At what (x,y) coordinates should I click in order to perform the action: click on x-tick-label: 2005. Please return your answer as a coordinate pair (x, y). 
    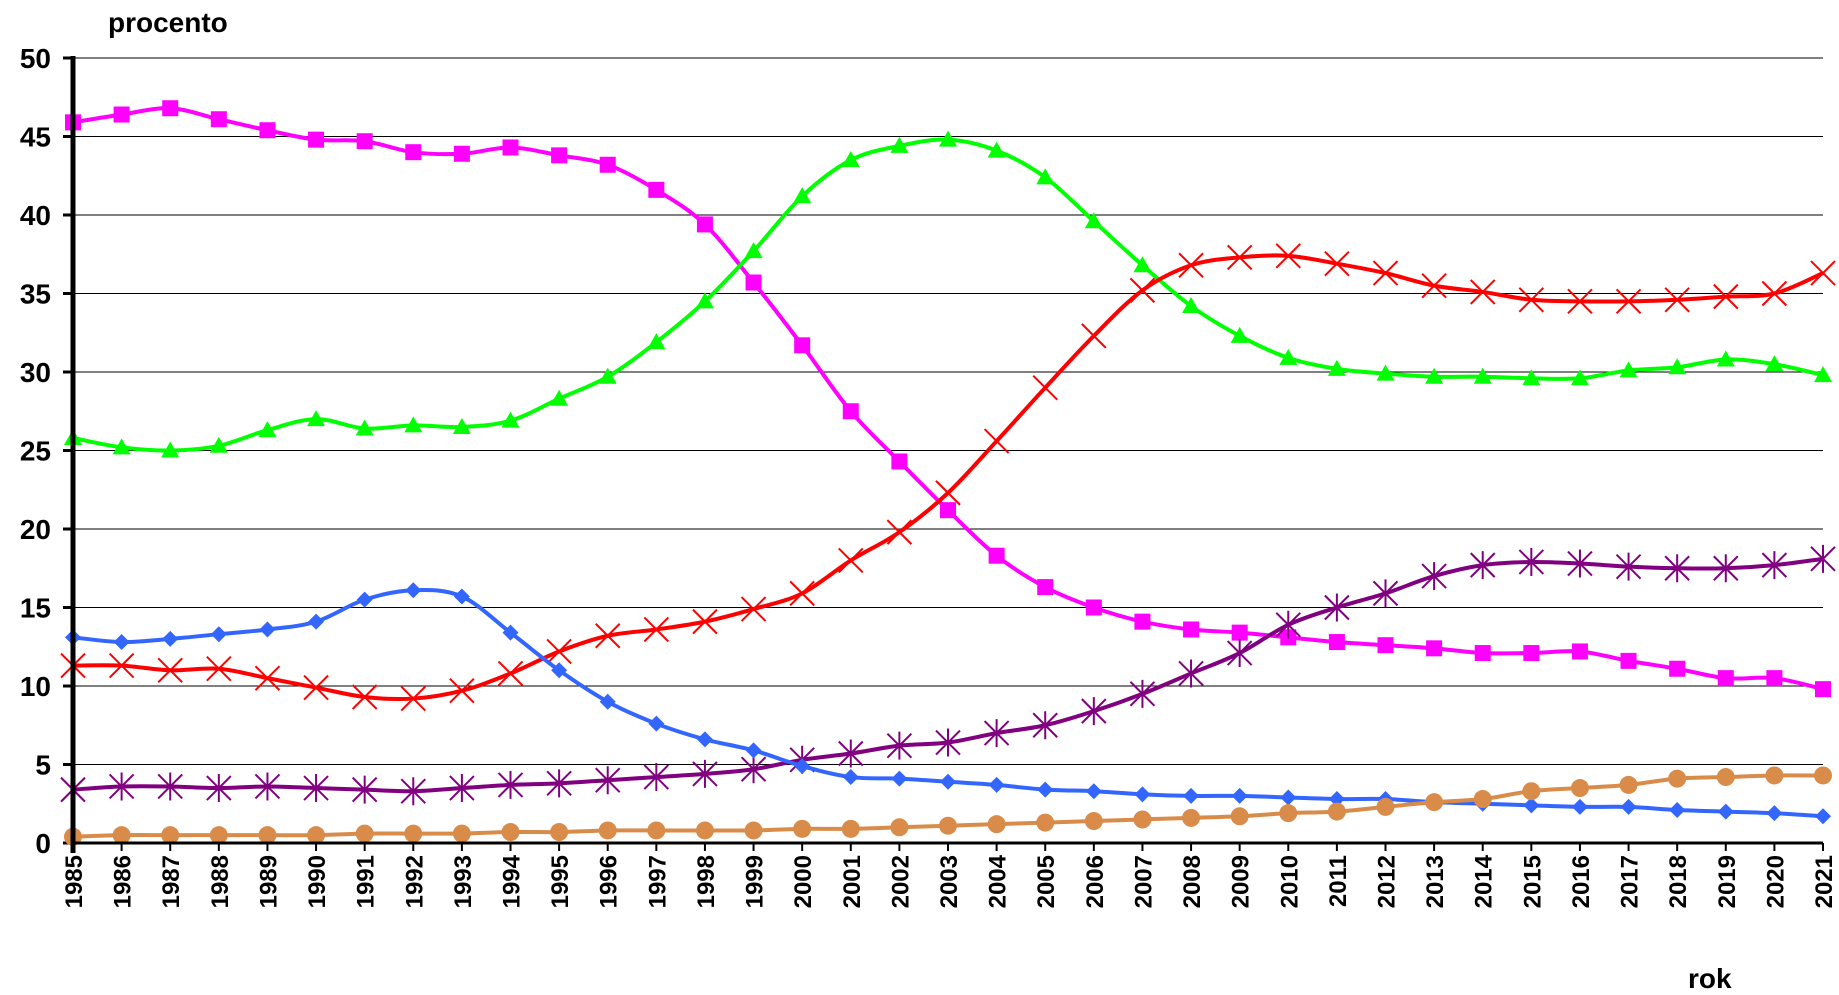
    Looking at the image, I should click on (1046, 881).